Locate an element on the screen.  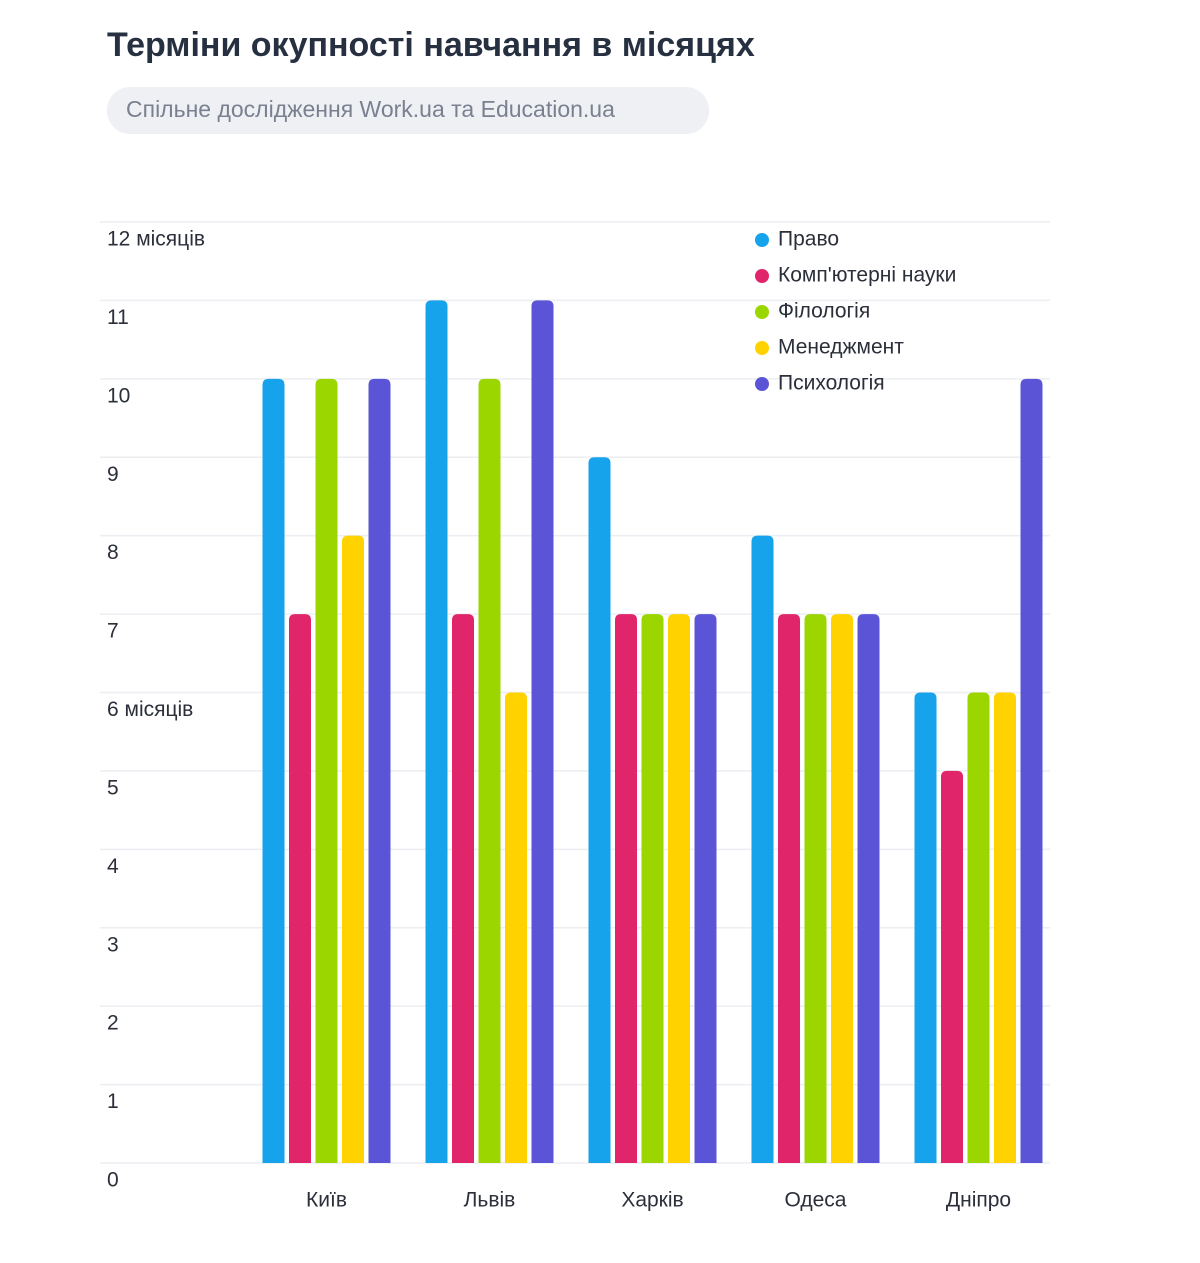
x-tick-label: Львів is located at coordinates (490, 1200).